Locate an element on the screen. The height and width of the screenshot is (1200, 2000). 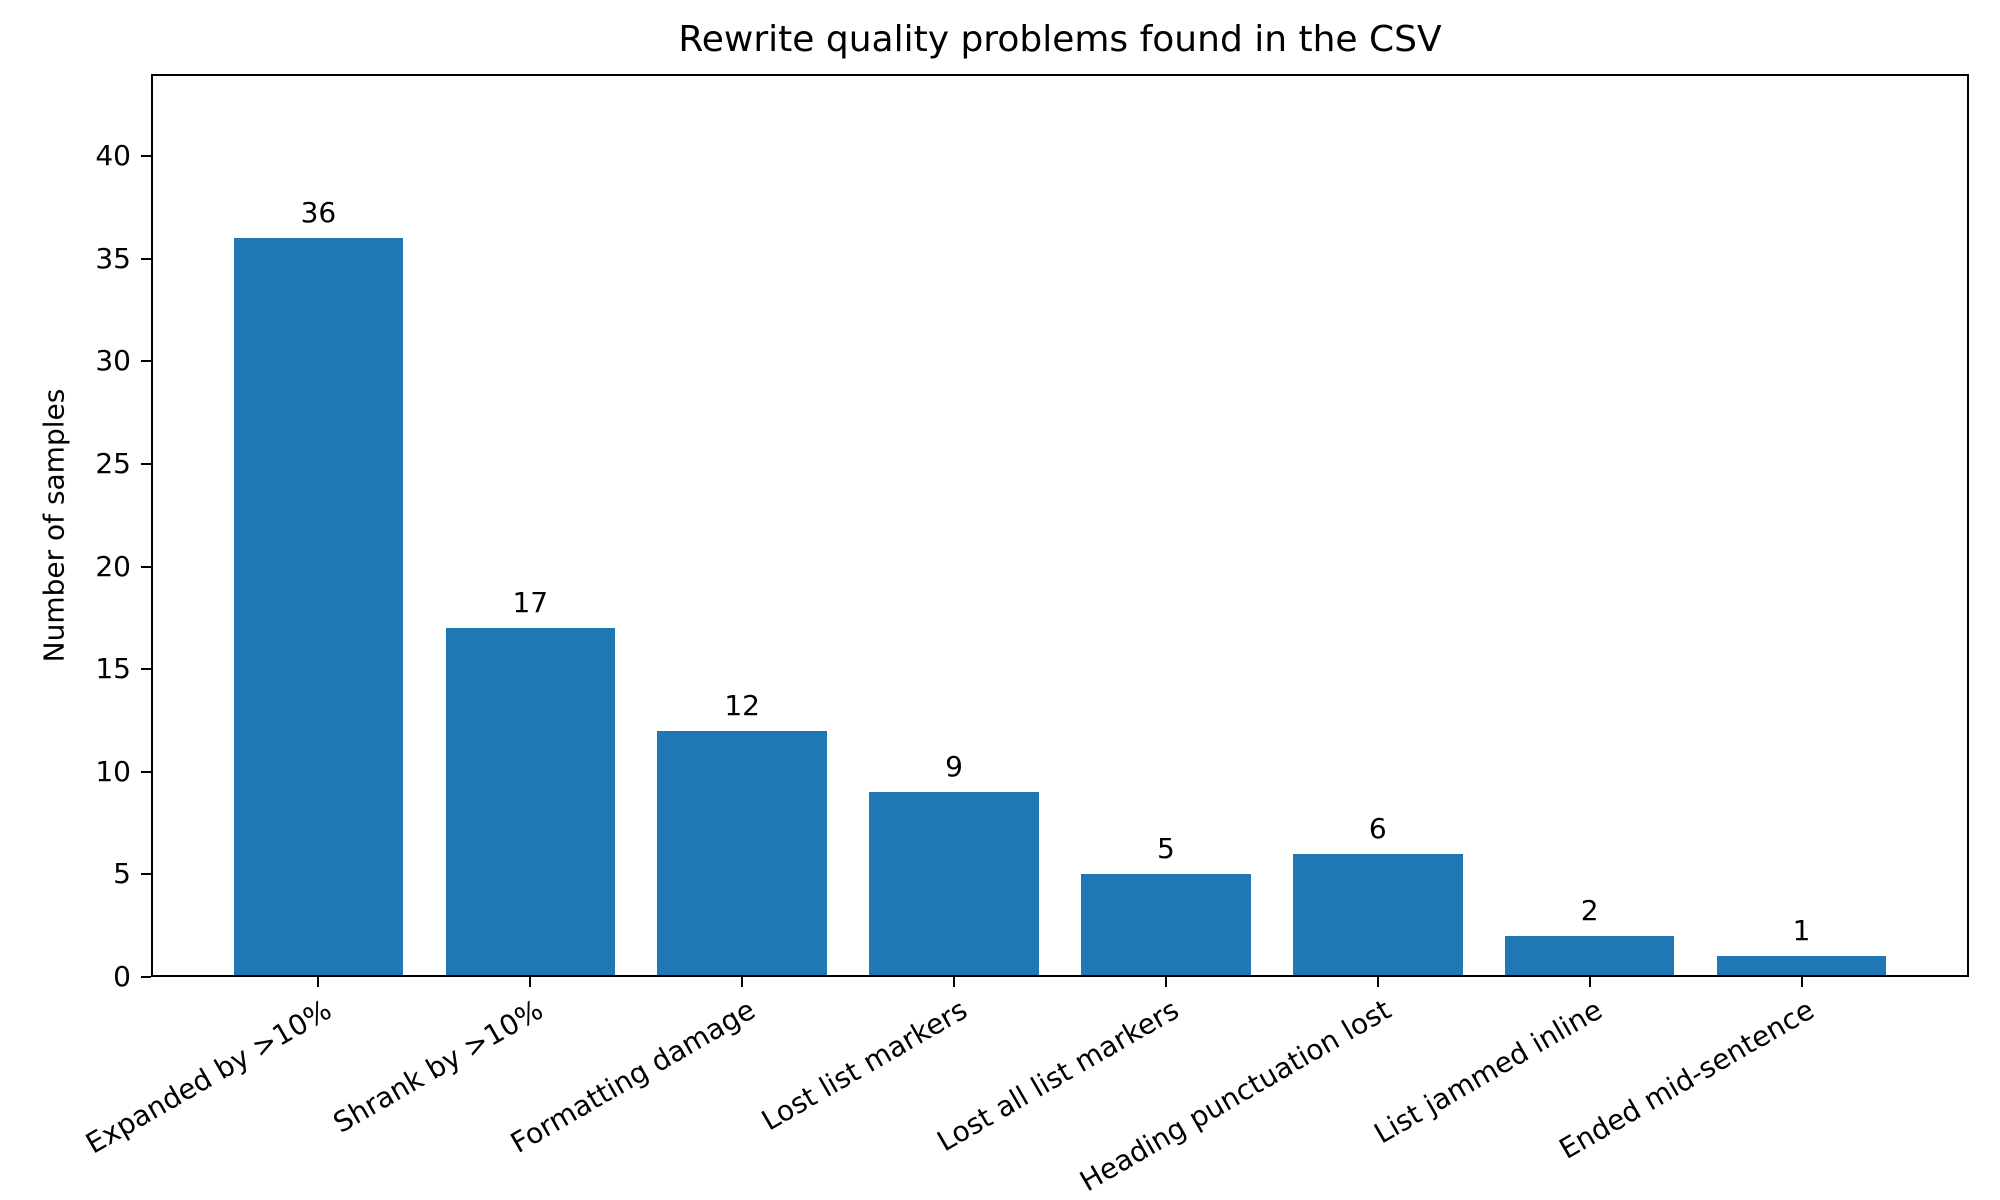
bar-value-label: 5 is located at coordinates (1166, 849).